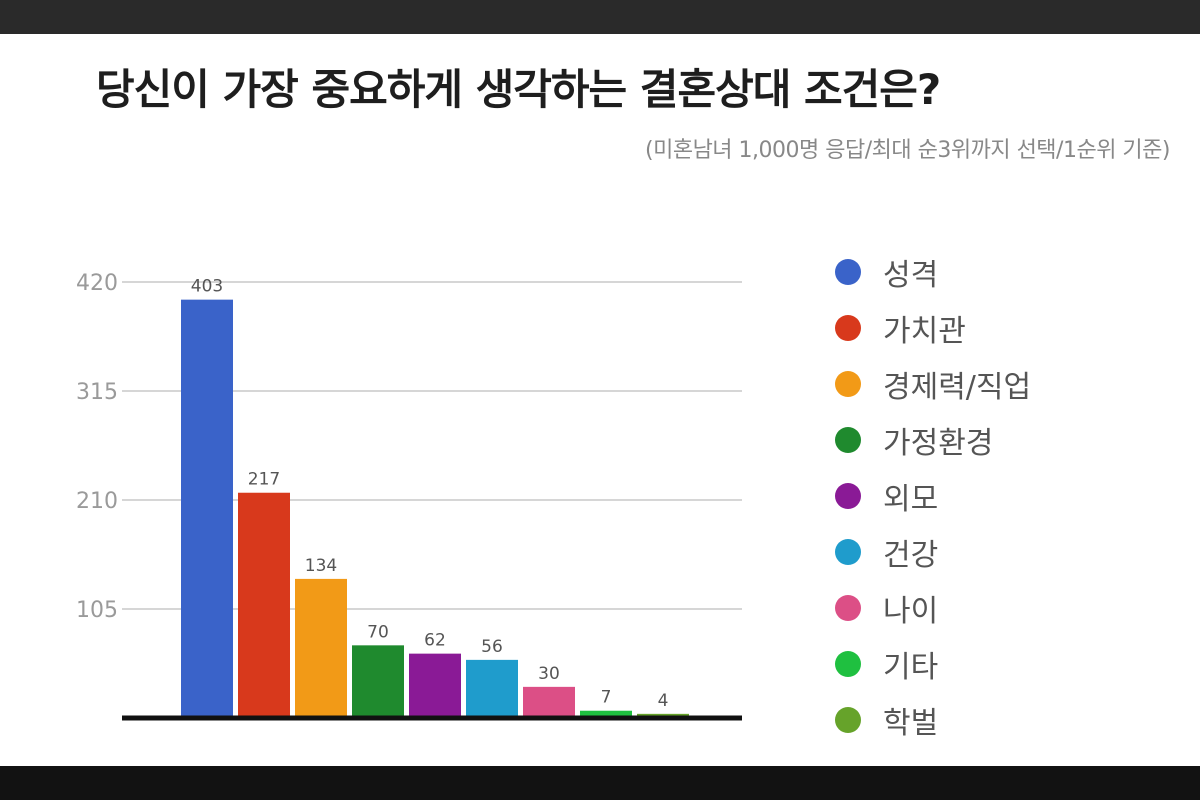 The height and width of the screenshot is (800, 1200). I want to click on legend-item: 성격, so click(933, 272).